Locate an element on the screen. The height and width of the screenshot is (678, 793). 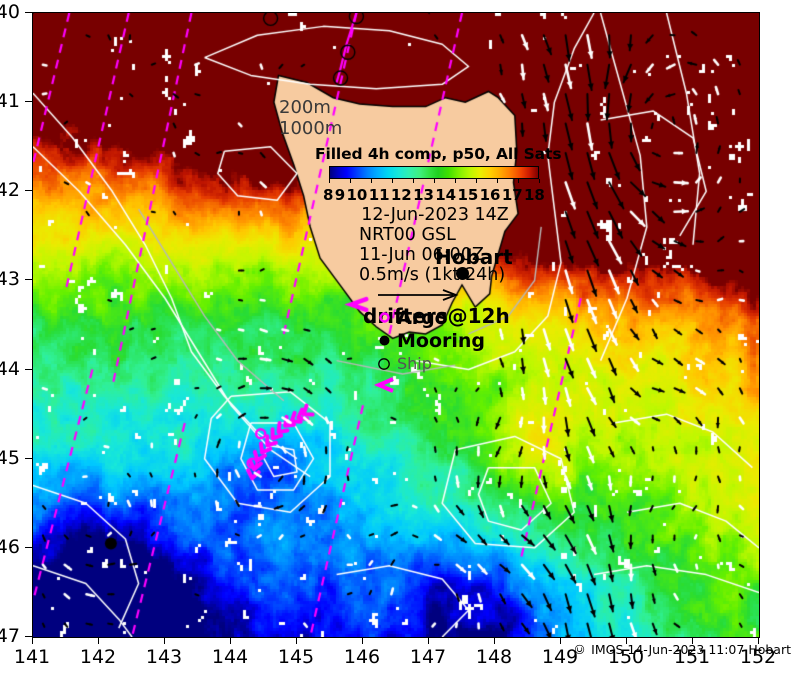
legend-key-drifters is located at coordinates (463, 385).